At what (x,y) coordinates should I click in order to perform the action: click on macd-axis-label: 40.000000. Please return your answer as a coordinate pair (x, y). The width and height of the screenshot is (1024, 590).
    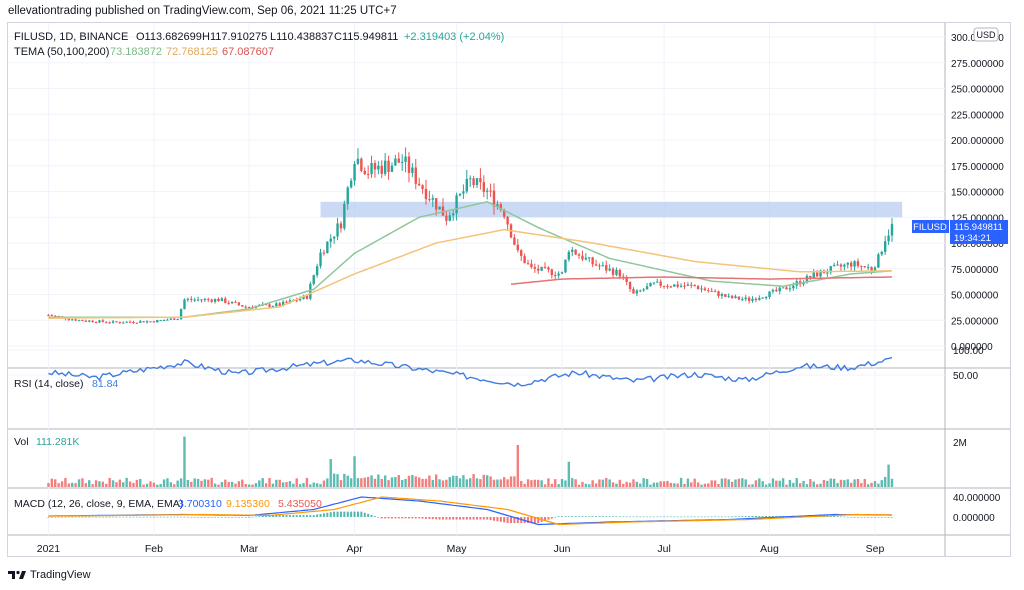
    Looking at the image, I should click on (977, 498).